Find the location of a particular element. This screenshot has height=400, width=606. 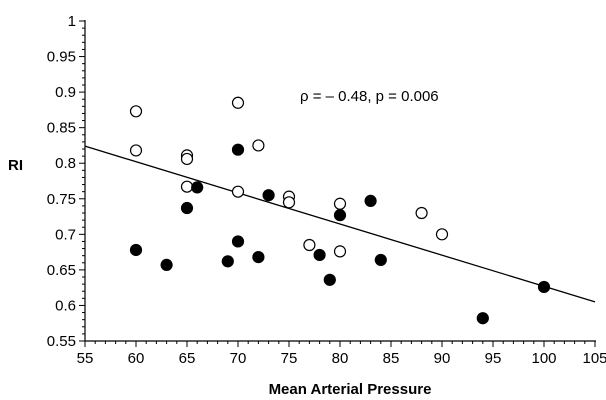

x-tick-label: 90 is located at coordinates (442, 358).